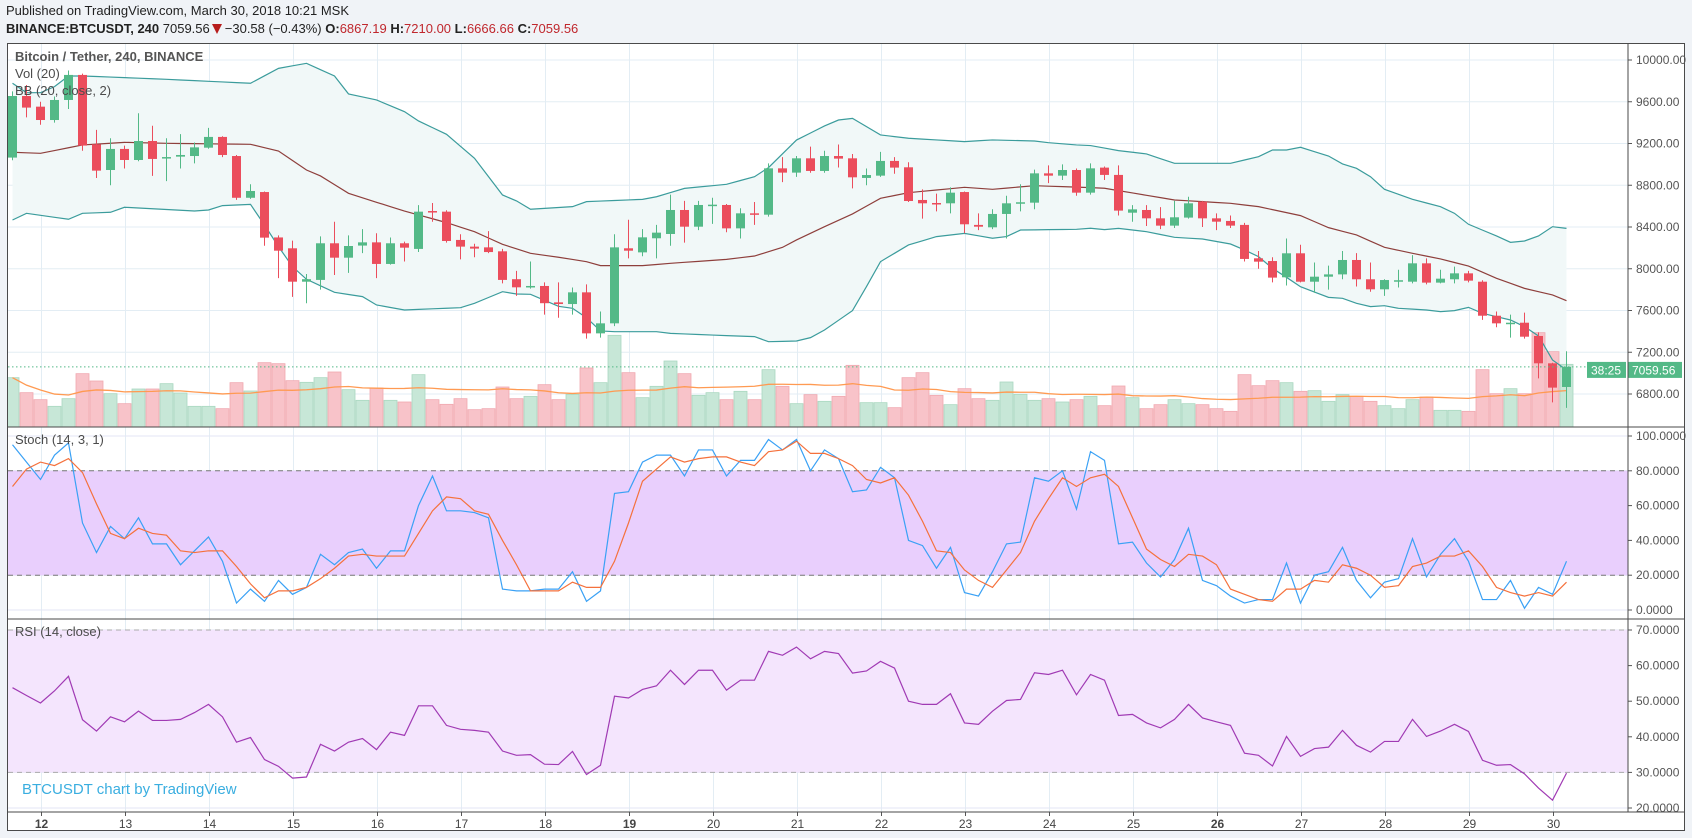  I want to click on symbol-label: BINANCE:BTCUSDT, 240, so click(83, 28).